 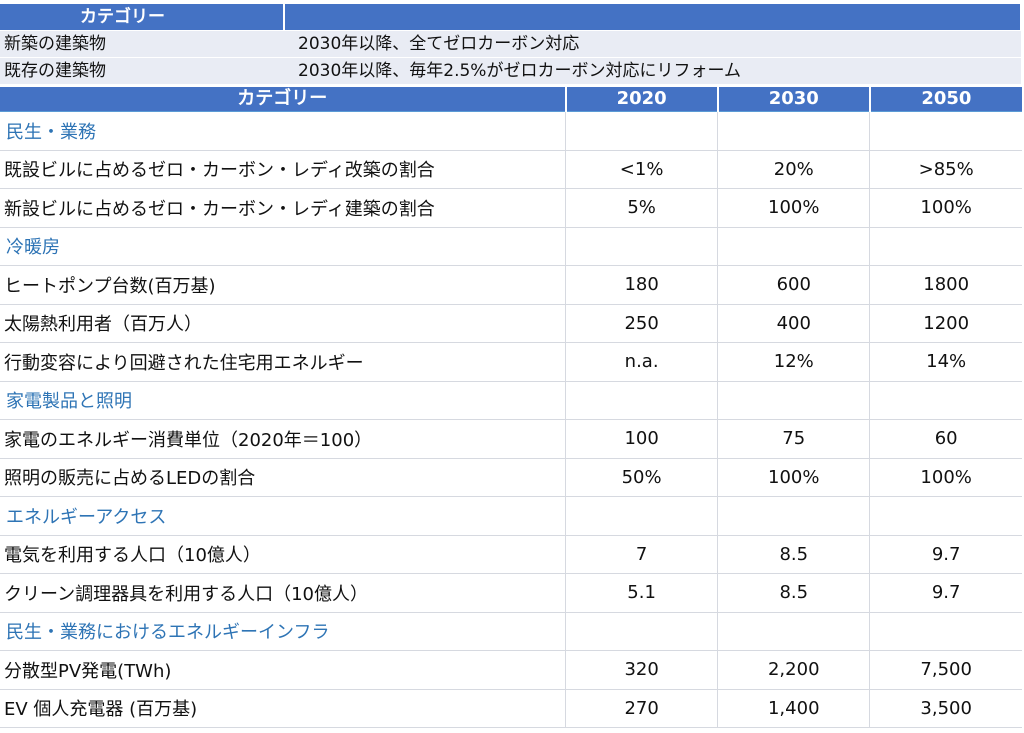 What do you see at coordinates (283, 362) in the screenshot?
I see `row-label: 行動変容により回避された住宅用エネルギー` at bounding box center [283, 362].